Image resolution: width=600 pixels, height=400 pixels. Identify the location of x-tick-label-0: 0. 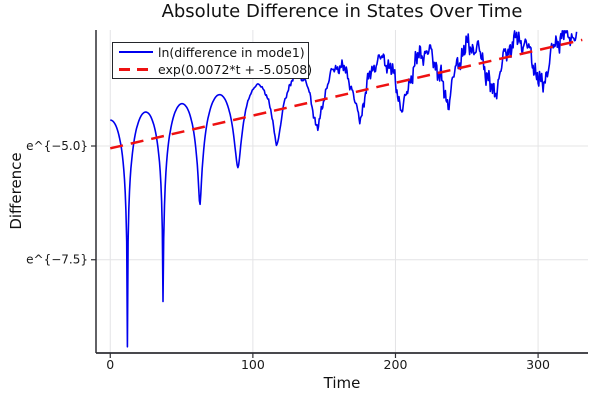
(110, 364).